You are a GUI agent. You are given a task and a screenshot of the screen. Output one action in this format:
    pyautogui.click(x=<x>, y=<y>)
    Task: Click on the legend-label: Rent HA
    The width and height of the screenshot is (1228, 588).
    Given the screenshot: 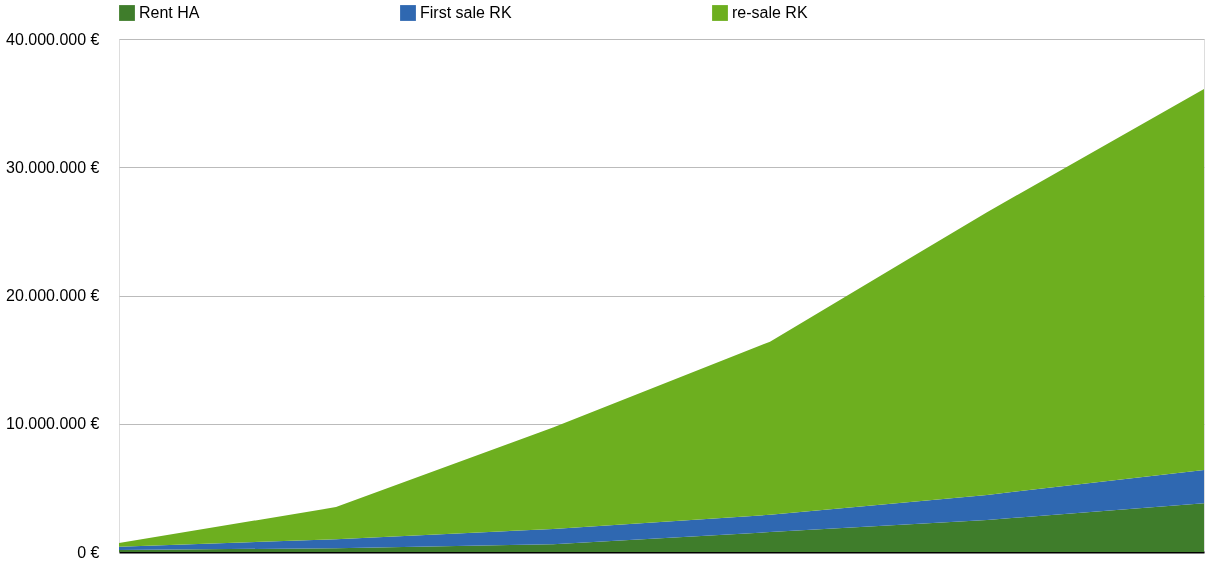 What is the action you would take?
    pyautogui.click(x=169, y=12)
    